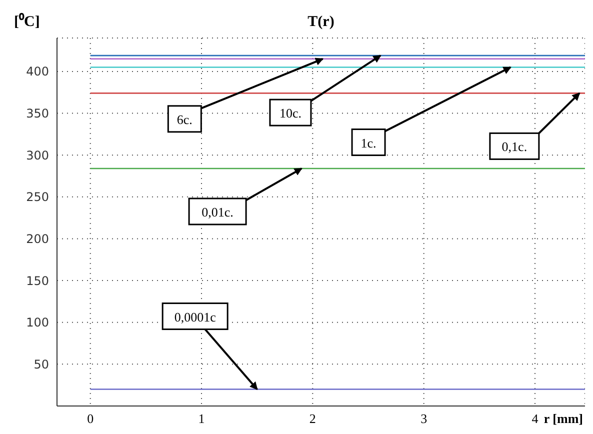 The width and height of the screenshot is (593, 434). I want to click on annotation: 10c., so click(290, 113).